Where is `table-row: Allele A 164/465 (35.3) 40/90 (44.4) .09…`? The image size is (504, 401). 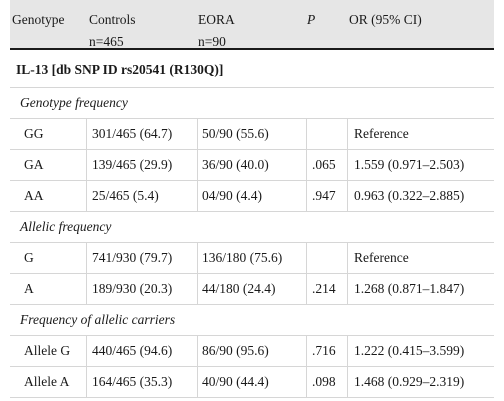
table-row: Allele A 164/465 (35.3) 40/90 (44.4) .09… is located at coordinates (252, 382).